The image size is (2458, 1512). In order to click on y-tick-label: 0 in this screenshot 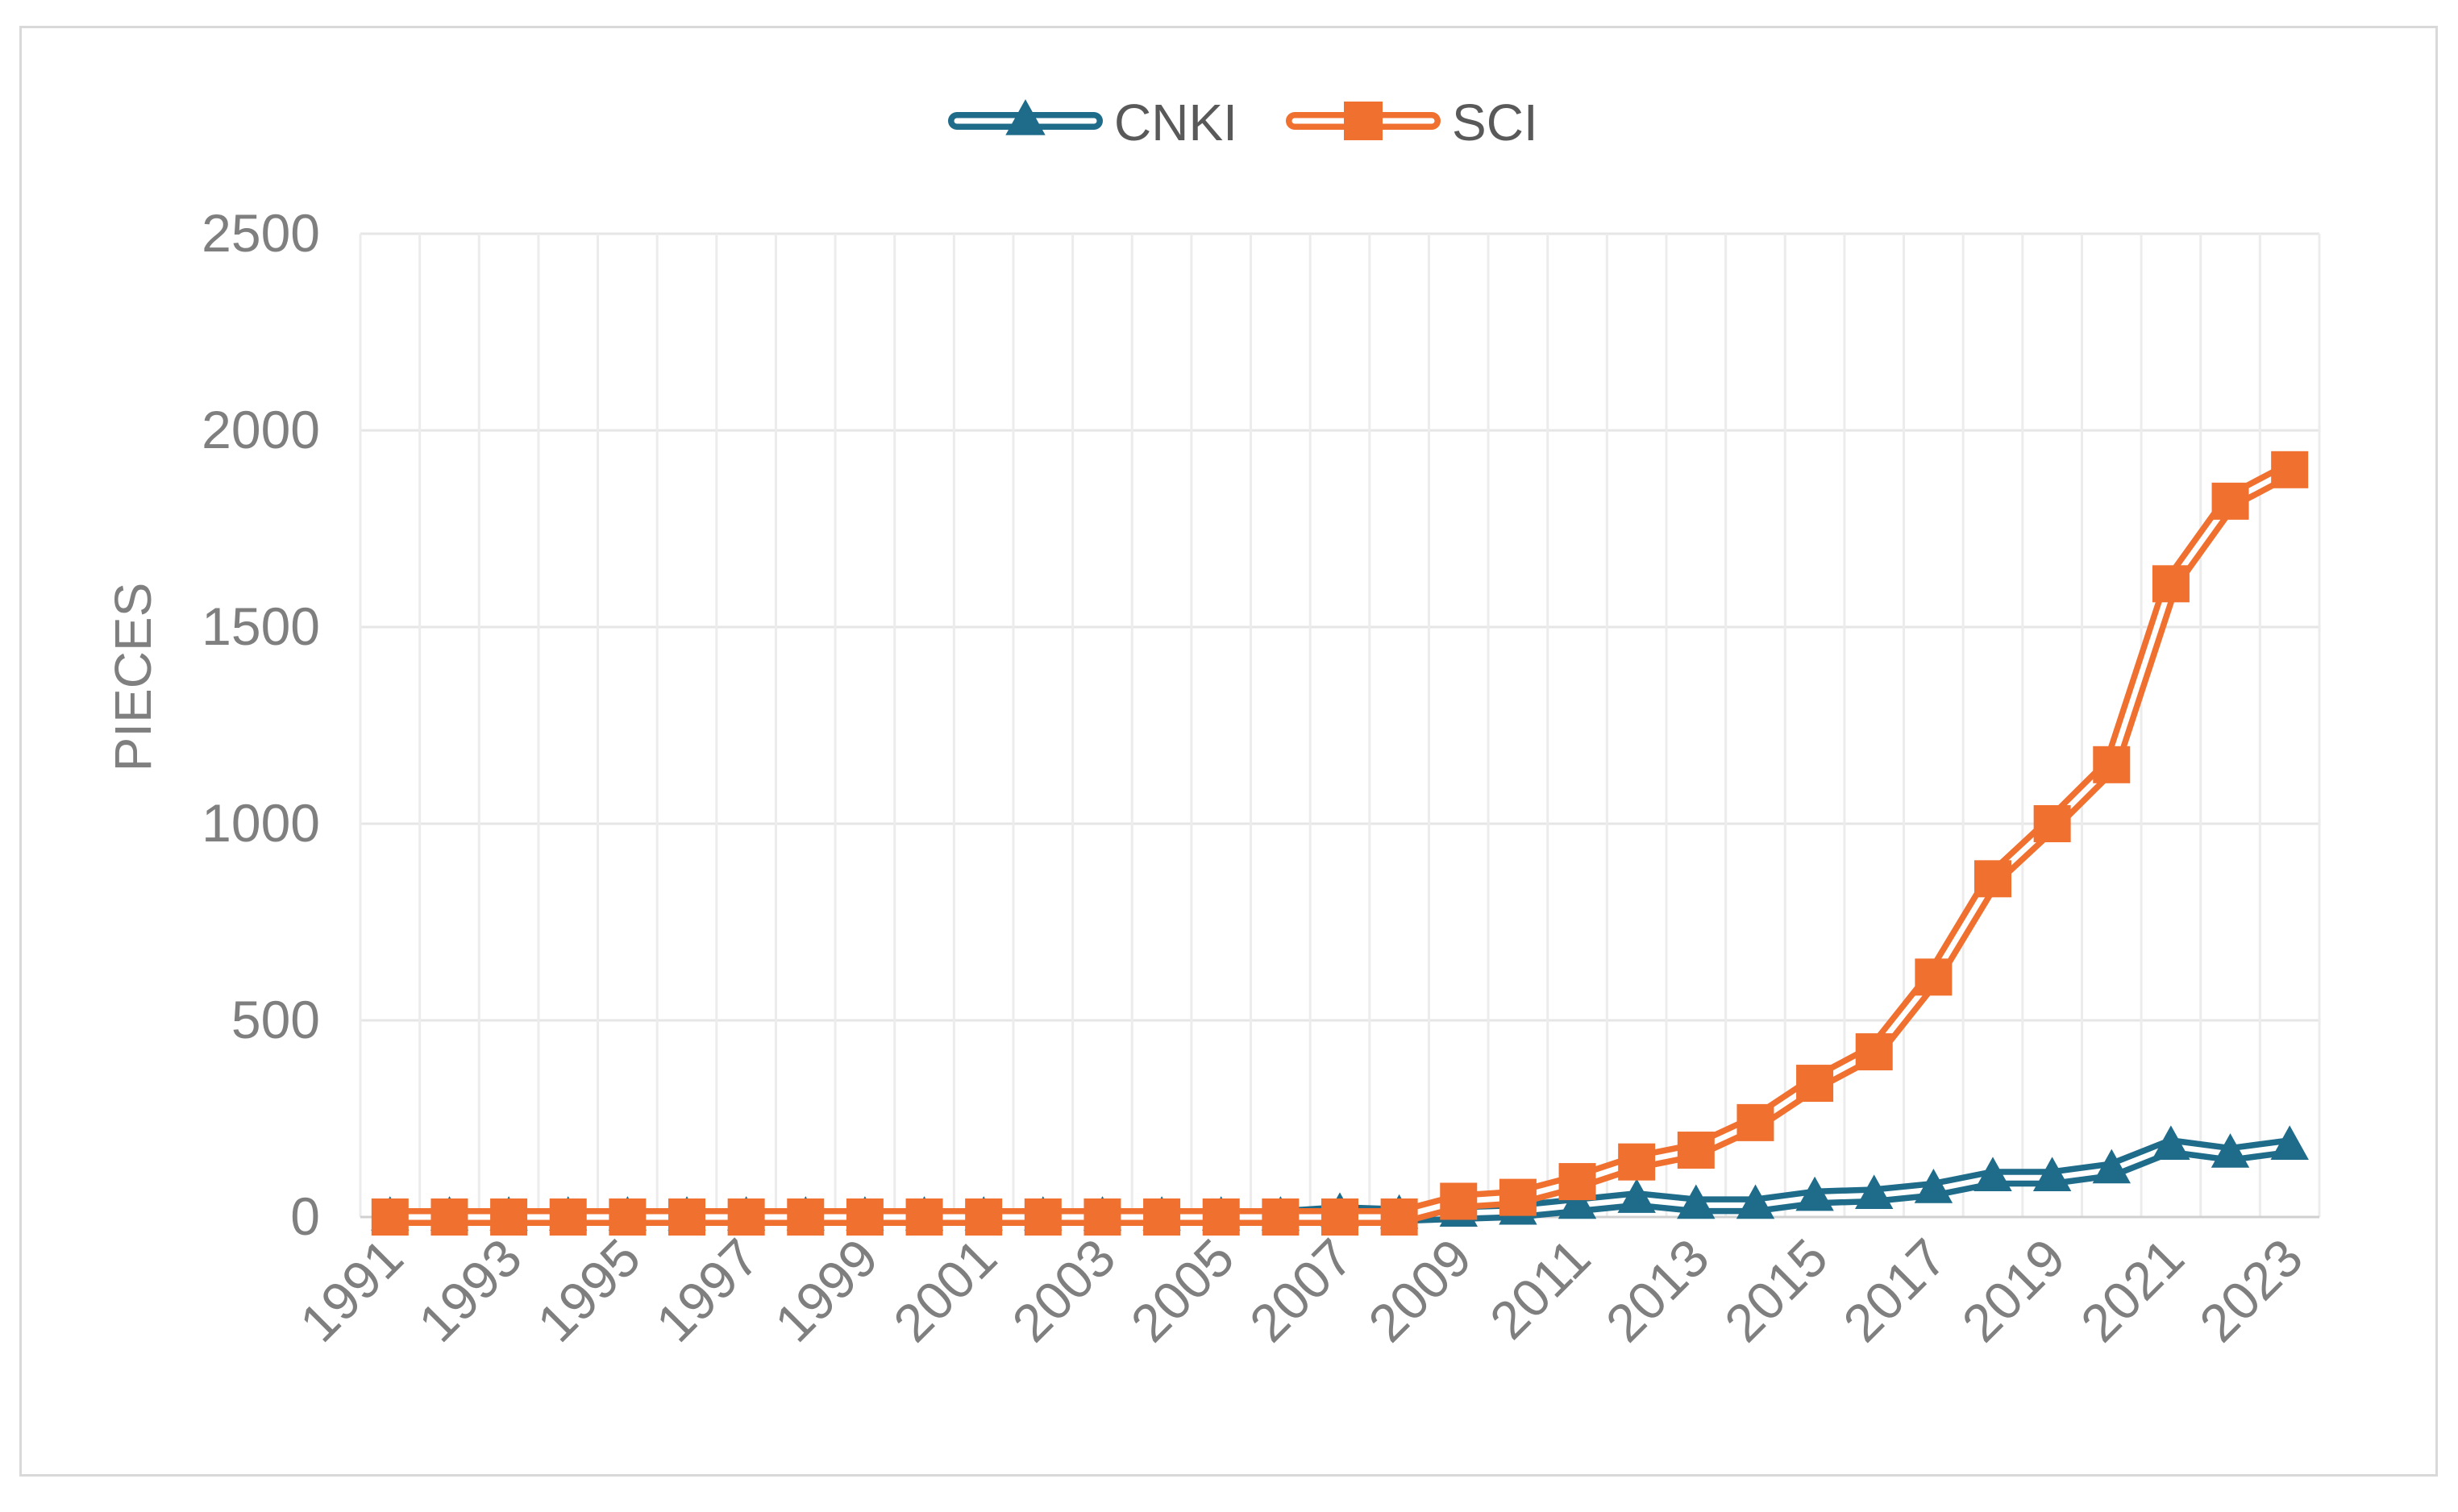, I will do `click(305, 1216)`.